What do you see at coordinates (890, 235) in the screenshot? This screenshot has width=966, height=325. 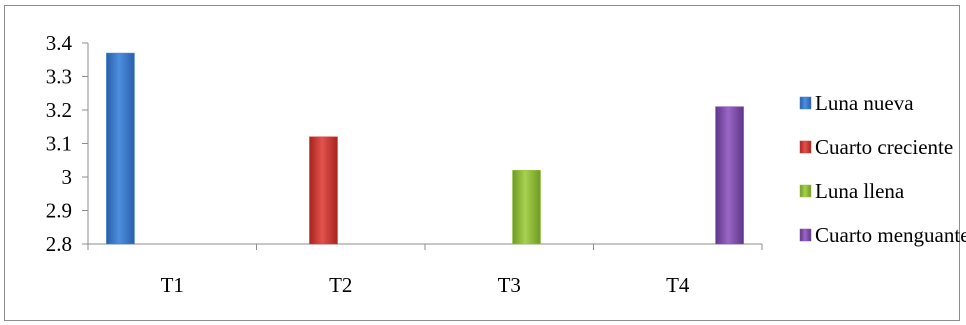 I see `legend-label: Cuarto menguante` at bounding box center [890, 235].